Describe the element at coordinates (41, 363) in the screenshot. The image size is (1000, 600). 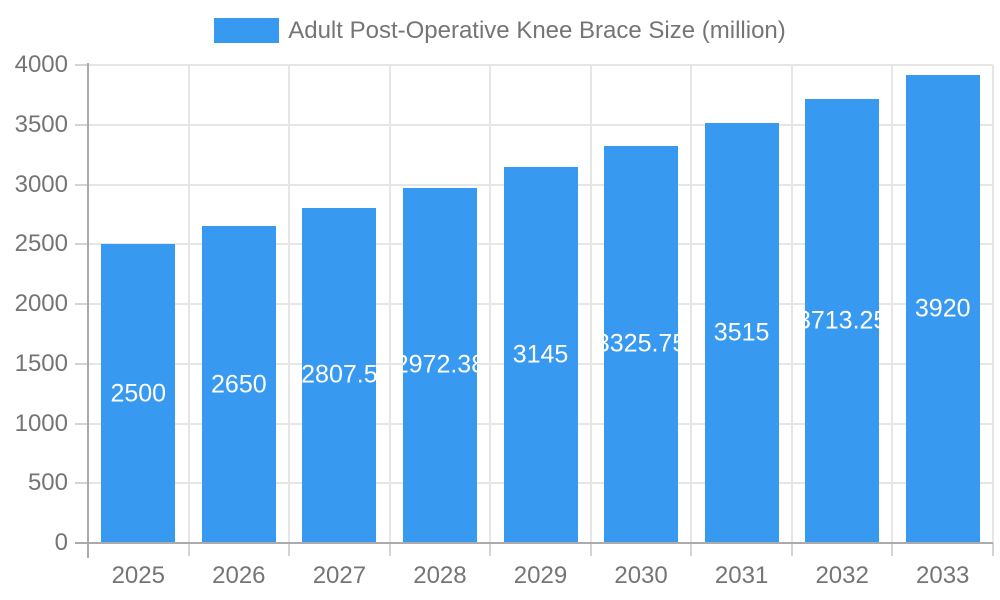
I see `y-axis-tick-label: 1500` at that location.